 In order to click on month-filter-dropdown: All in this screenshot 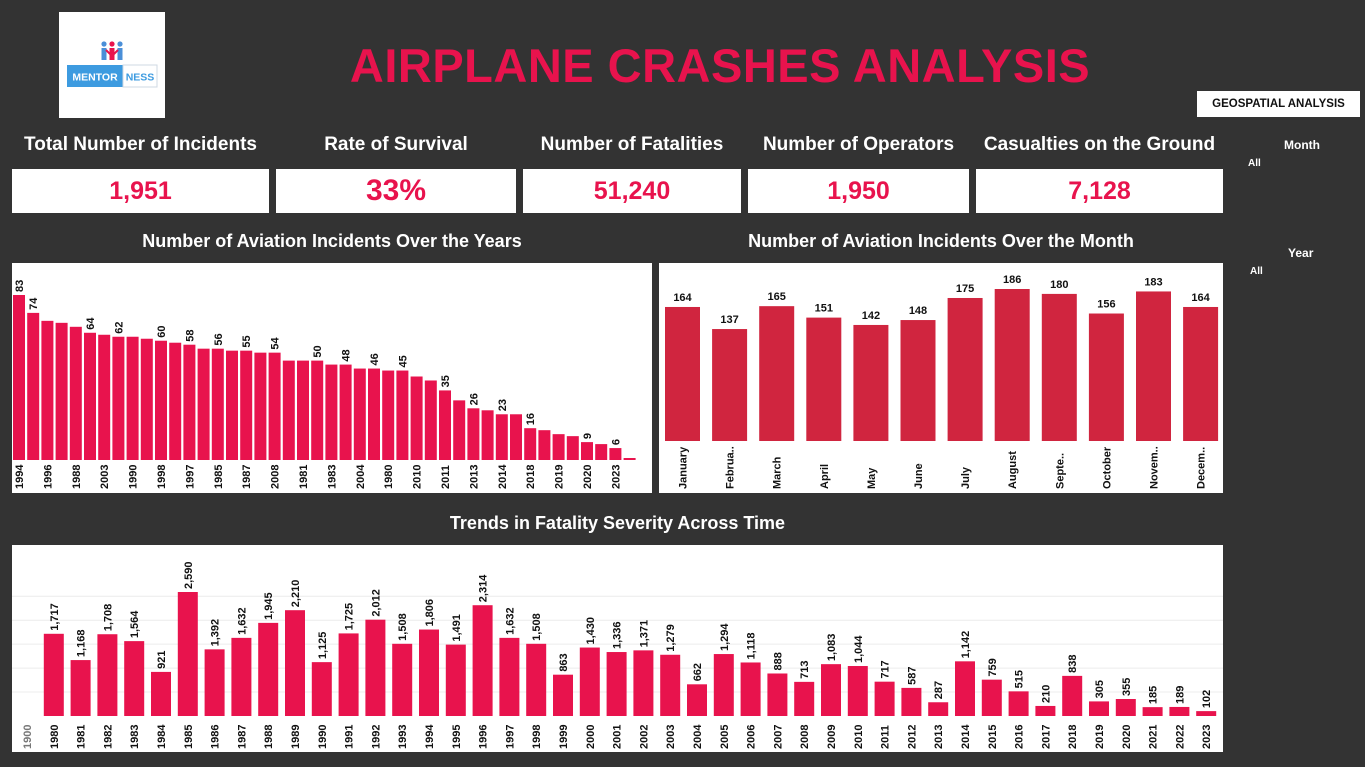, I will do `click(1254, 163)`.